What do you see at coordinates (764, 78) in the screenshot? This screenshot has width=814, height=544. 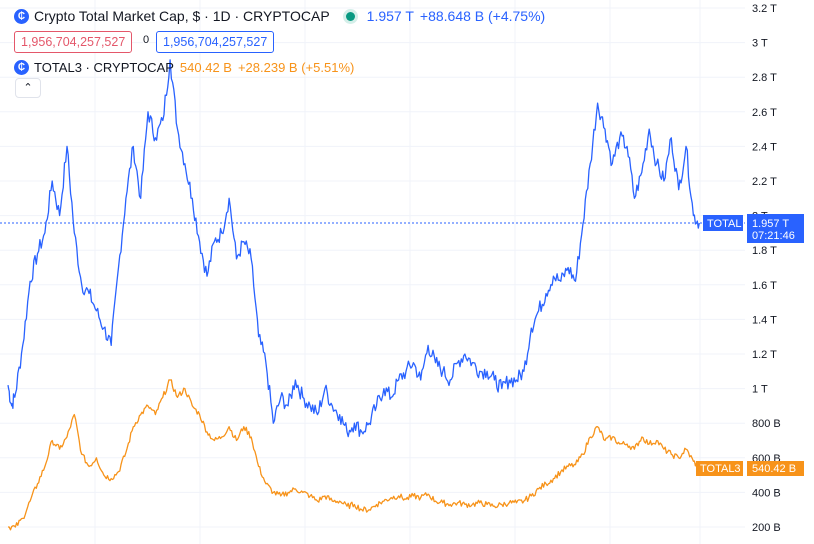 I see `y-tick-label: 2.8 T` at bounding box center [764, 78].